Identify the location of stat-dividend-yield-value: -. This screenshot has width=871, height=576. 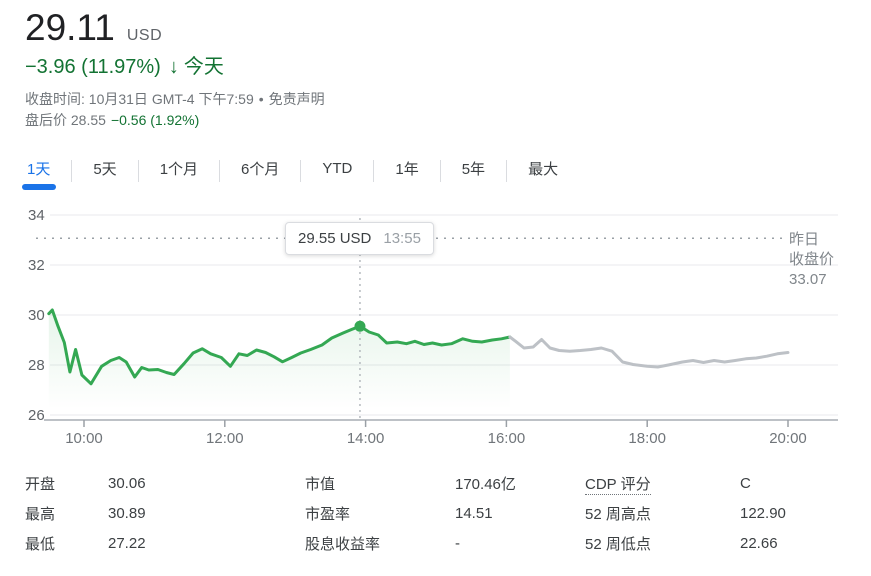
(457, 543).